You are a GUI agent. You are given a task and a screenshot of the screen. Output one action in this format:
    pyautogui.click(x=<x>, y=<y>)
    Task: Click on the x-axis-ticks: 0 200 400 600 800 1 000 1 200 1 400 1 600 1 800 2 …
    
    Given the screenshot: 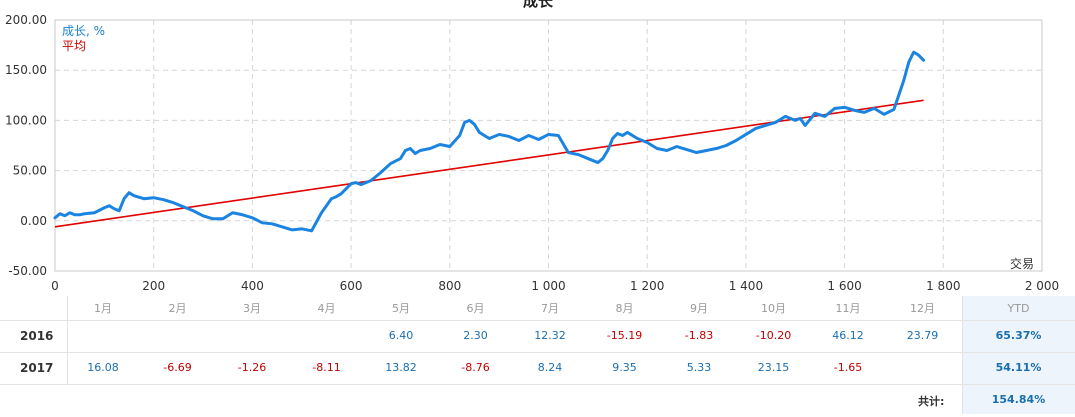 What is the action you would take?
    pyautogui.click(x=555, y=286)
    